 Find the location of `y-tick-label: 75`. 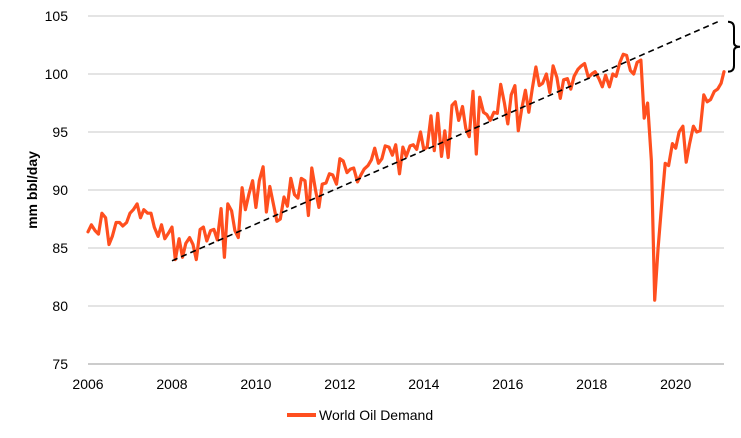

y-tick-label: 75 is located at coordinates (60, 364).